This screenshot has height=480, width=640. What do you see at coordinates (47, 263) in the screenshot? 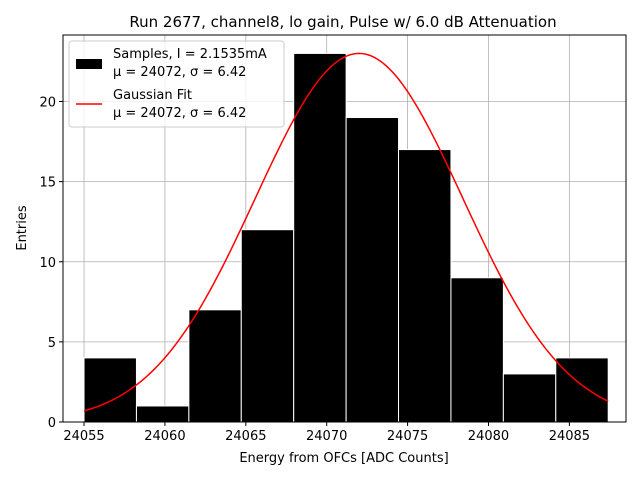
I see `y-tick-label: 10` at bounding box center [47, 263].